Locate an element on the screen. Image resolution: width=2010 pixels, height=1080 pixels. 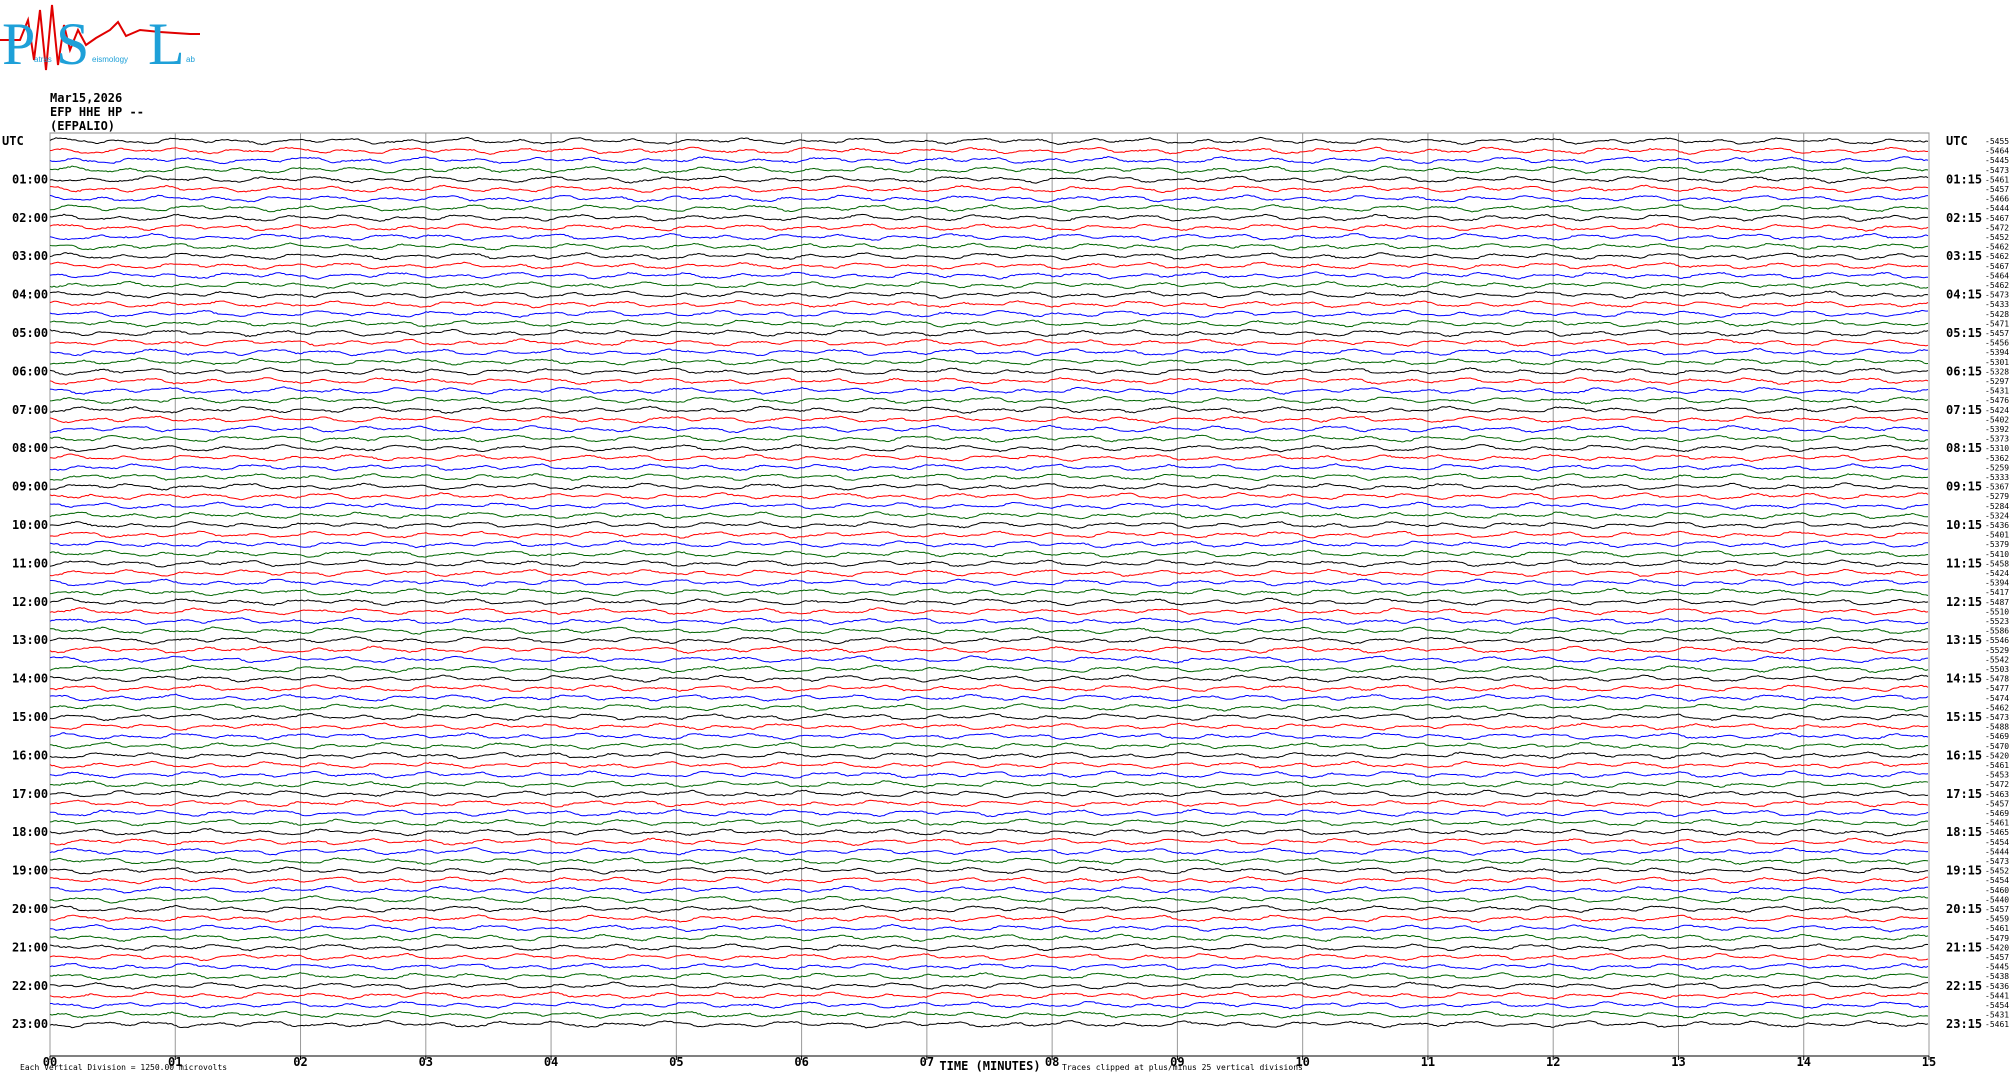
x-tick-label: 06 is located at coordinates (801, 1062).